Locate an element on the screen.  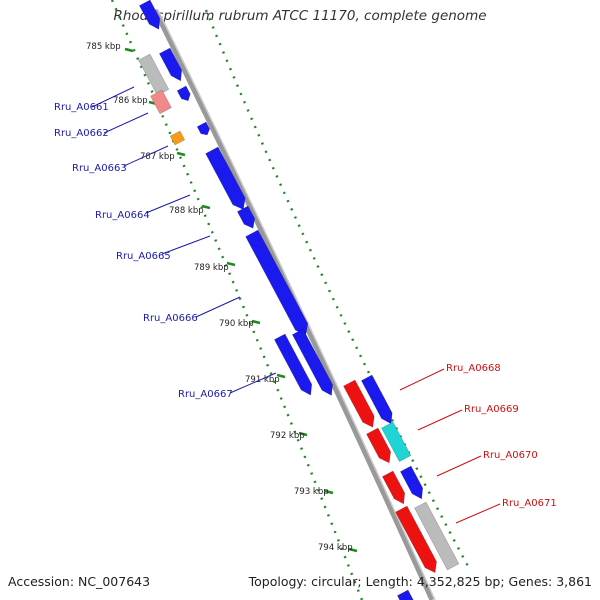
accession-text: Accession: NC_007643 is located at coordinates (79, 581).